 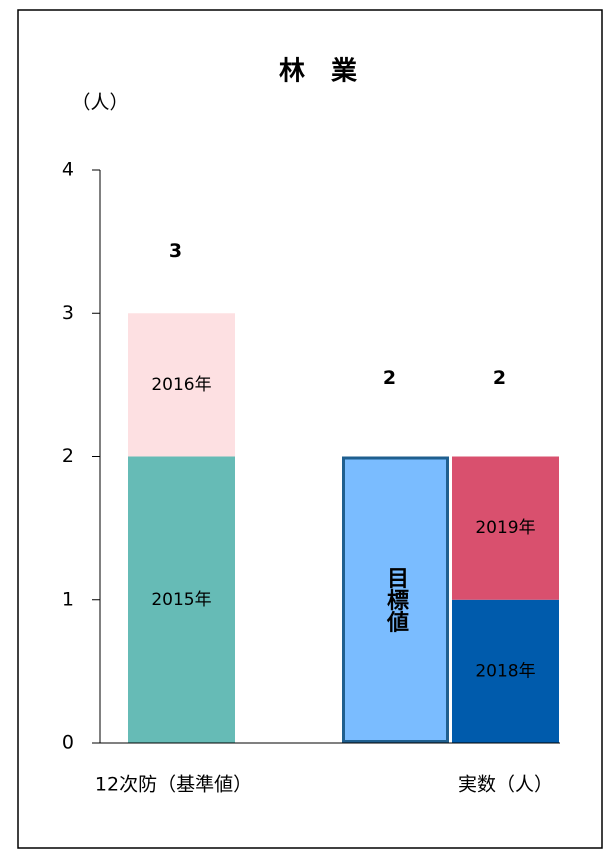 I want to click on y-tick-label: 4, so click(x=68, y=170).